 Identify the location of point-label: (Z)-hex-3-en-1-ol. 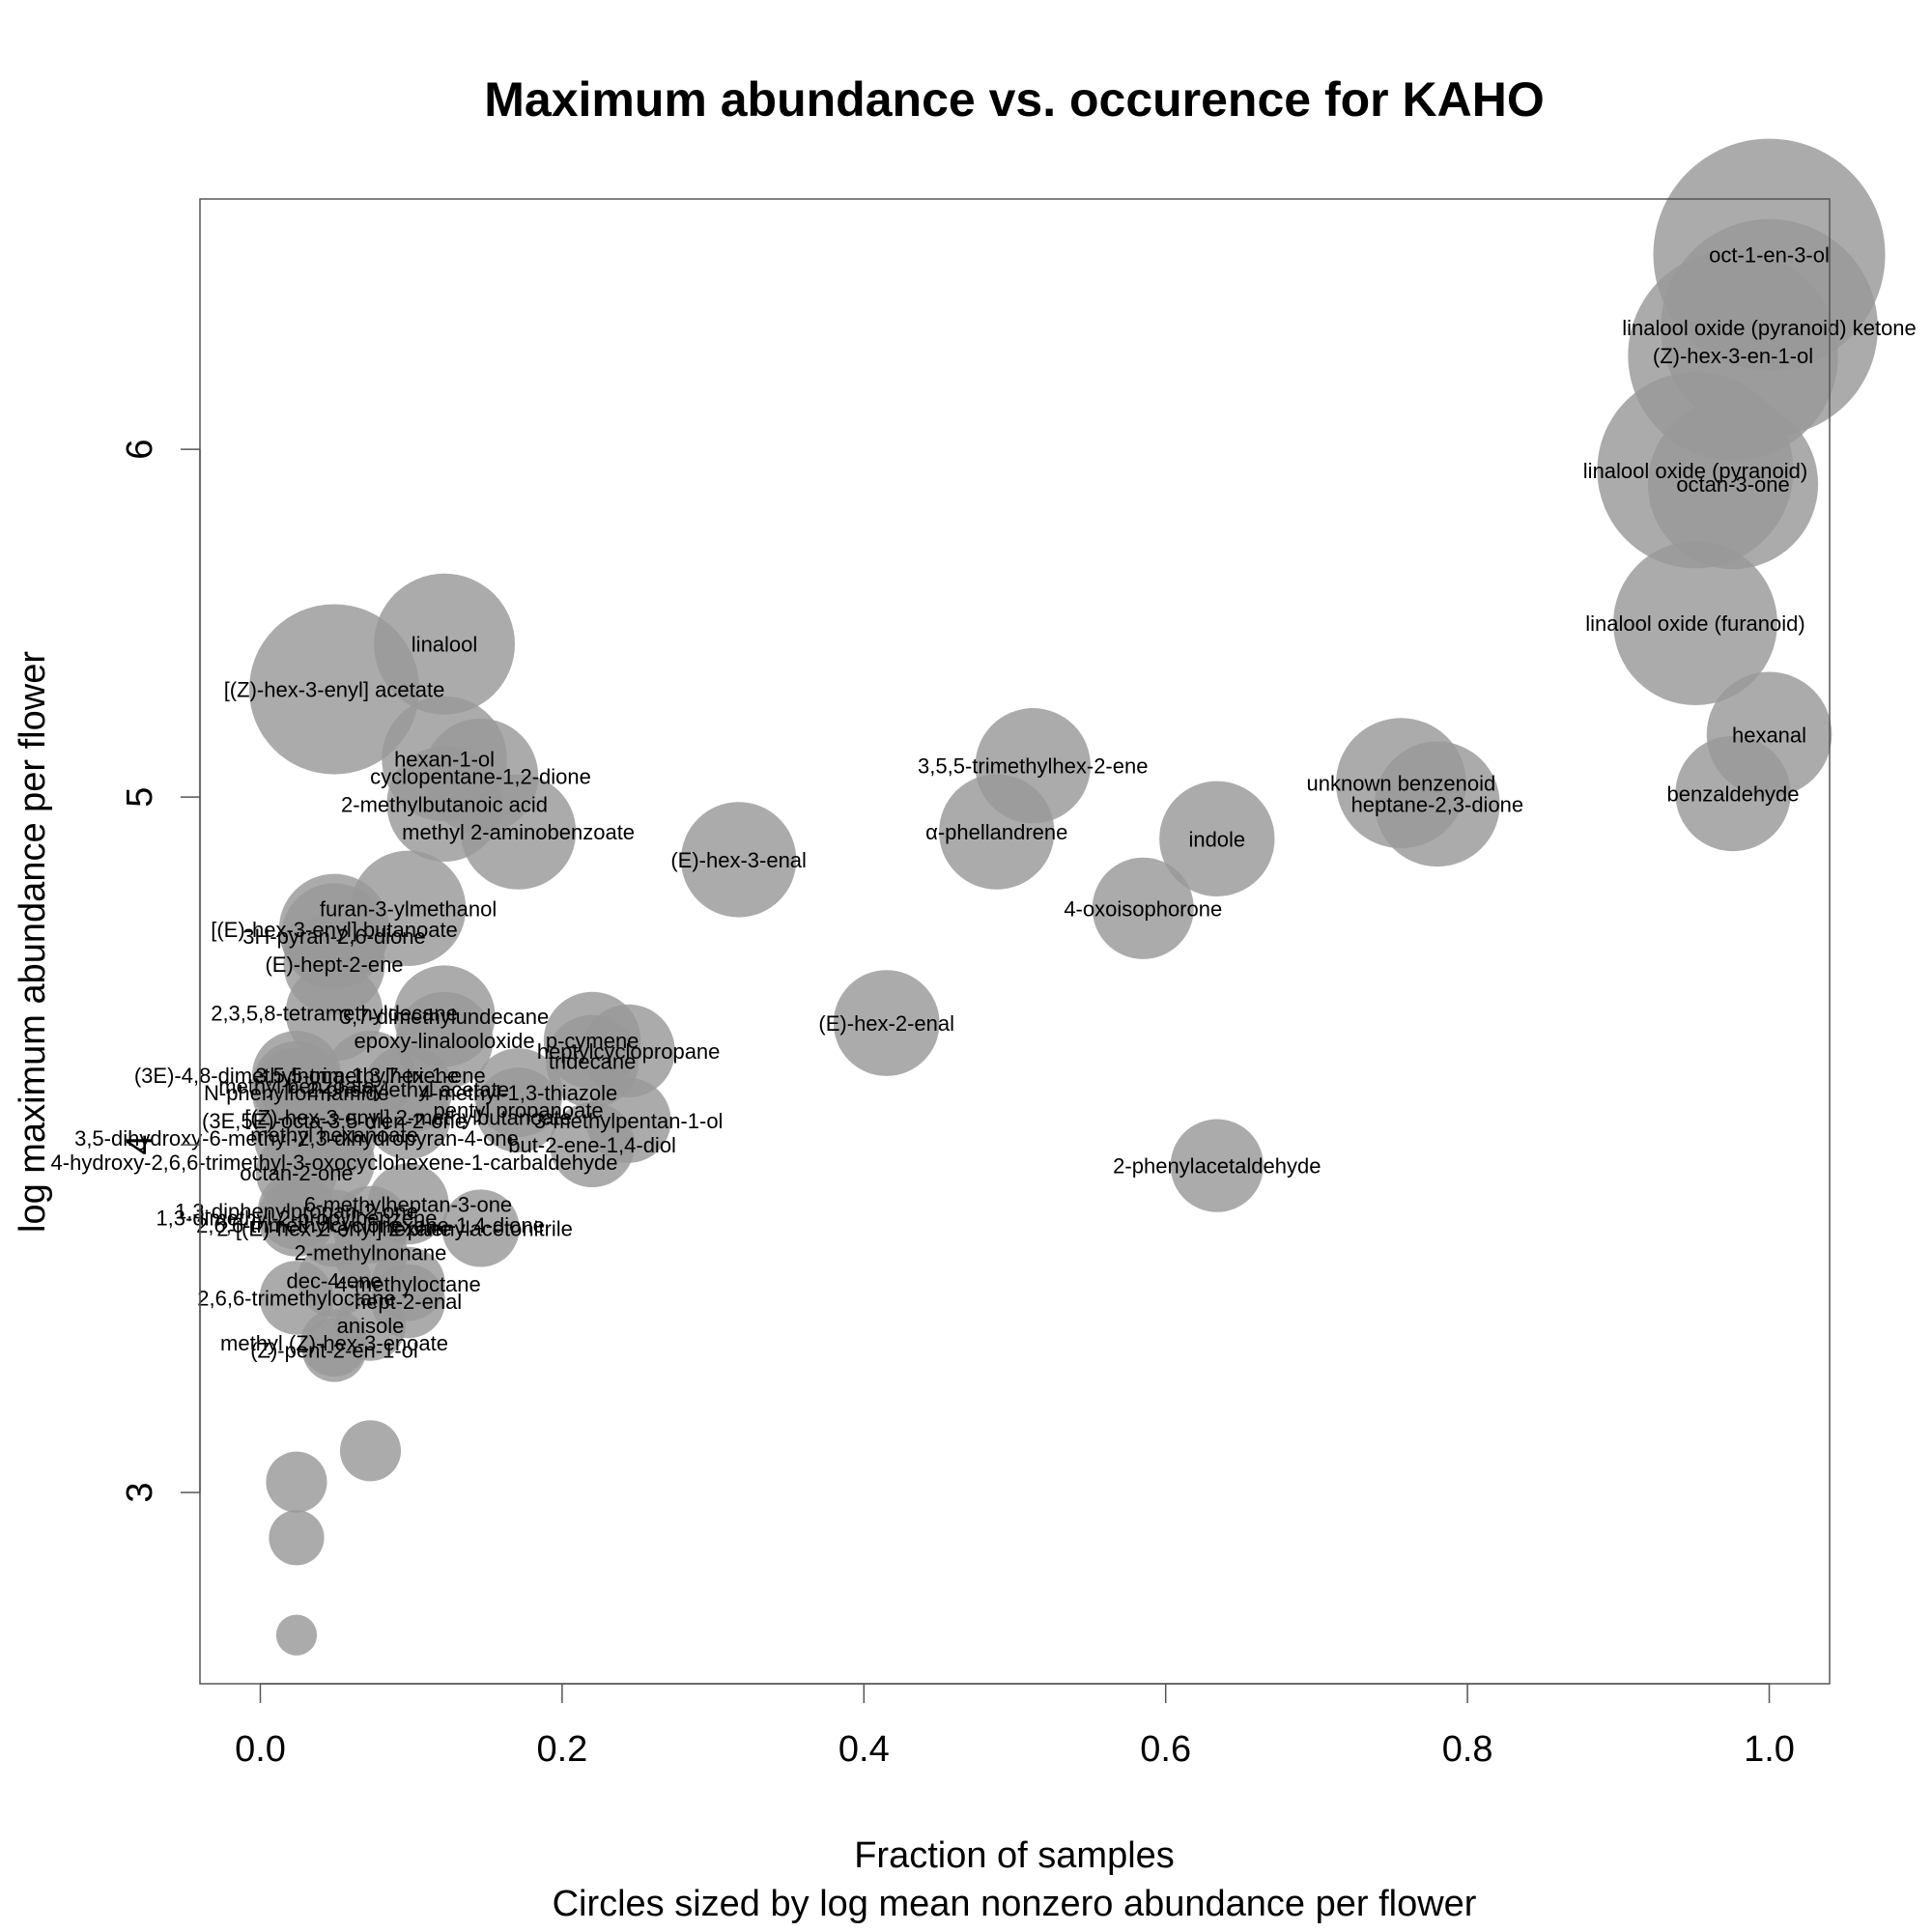
(1733, 356).